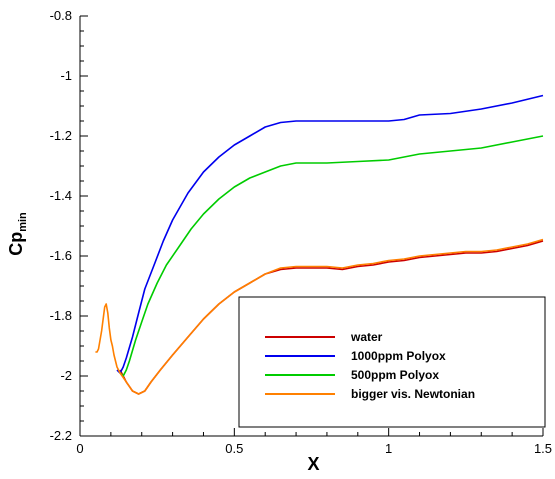  I want to click on y-tick-label: -1.4, so click(61, 195).